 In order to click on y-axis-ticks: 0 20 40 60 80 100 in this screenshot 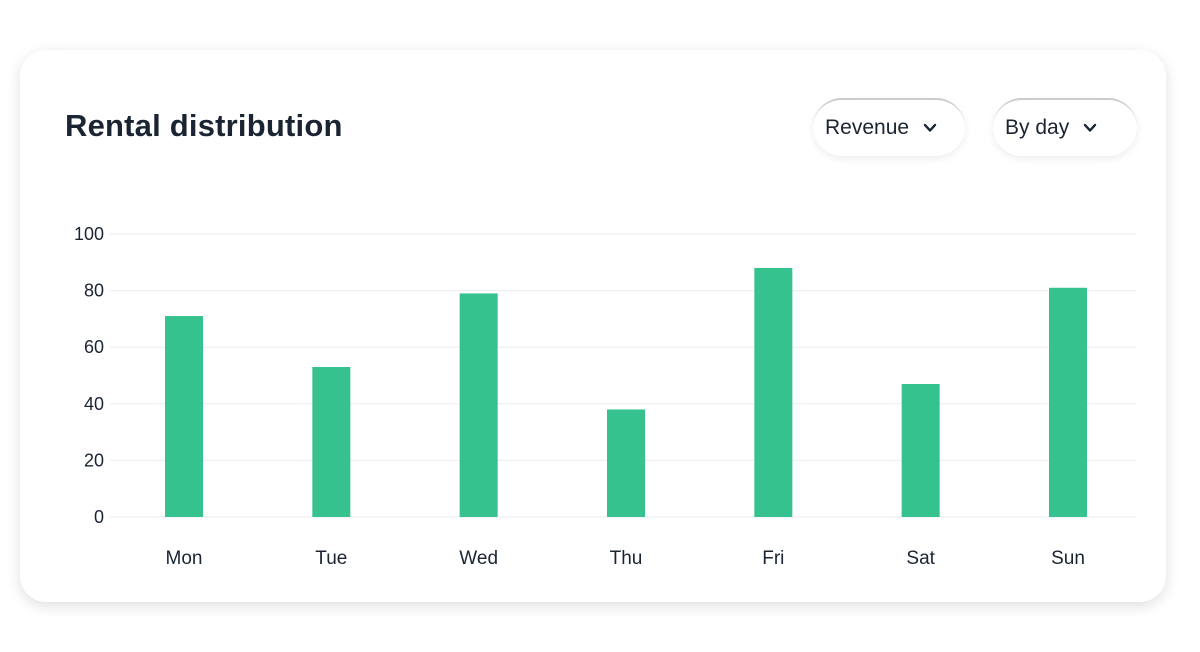, I will do `click(89, 375)`.